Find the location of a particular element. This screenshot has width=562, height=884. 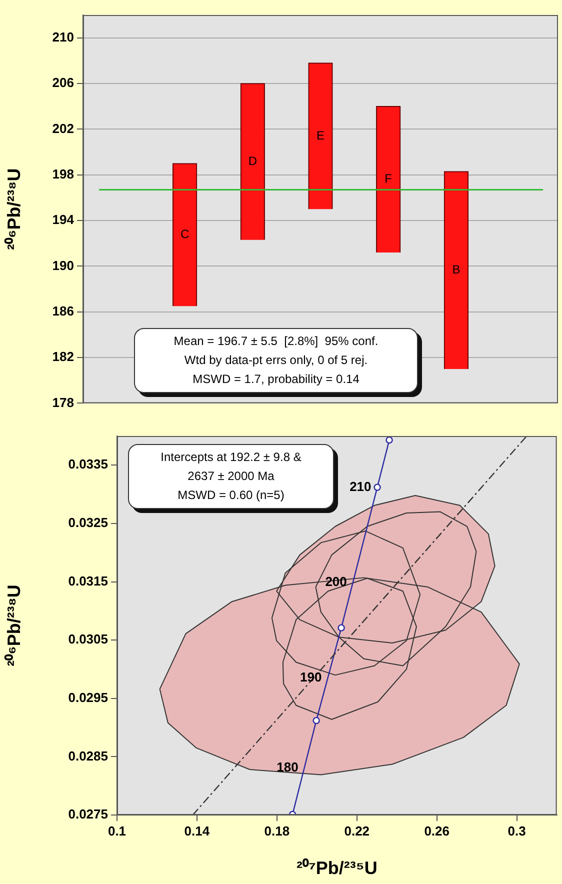

y-tick-label: 0.0305 is located at coordinates (88, 639).